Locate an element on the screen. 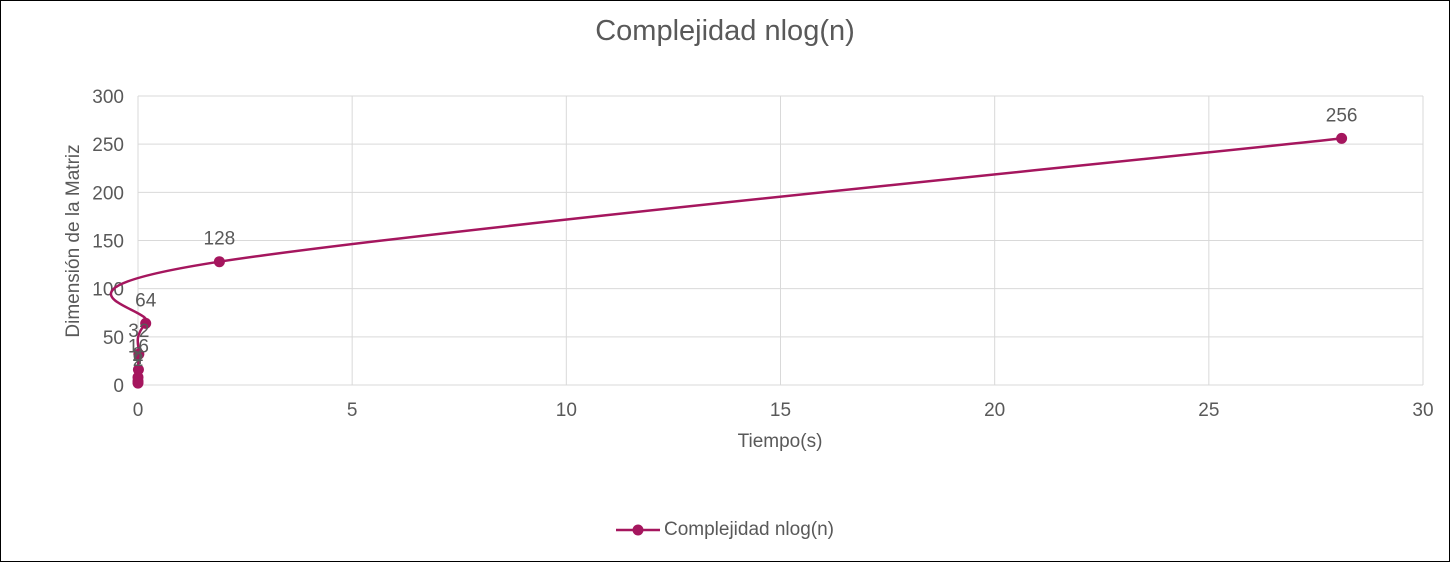 Image resolution: width=1450 pixels, height=562 pixels. y-tick-label: 200 is located at coordinates (108, 193).